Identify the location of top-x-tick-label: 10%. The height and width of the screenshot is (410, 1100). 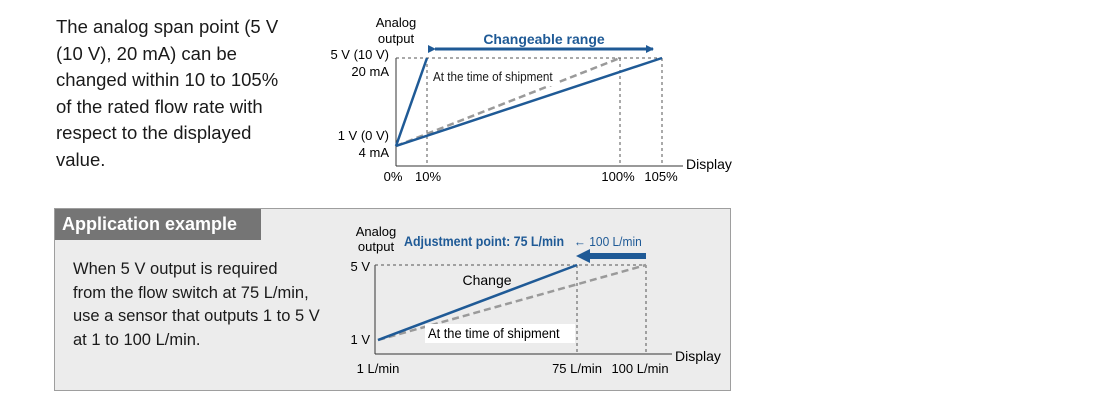
(428, 176).